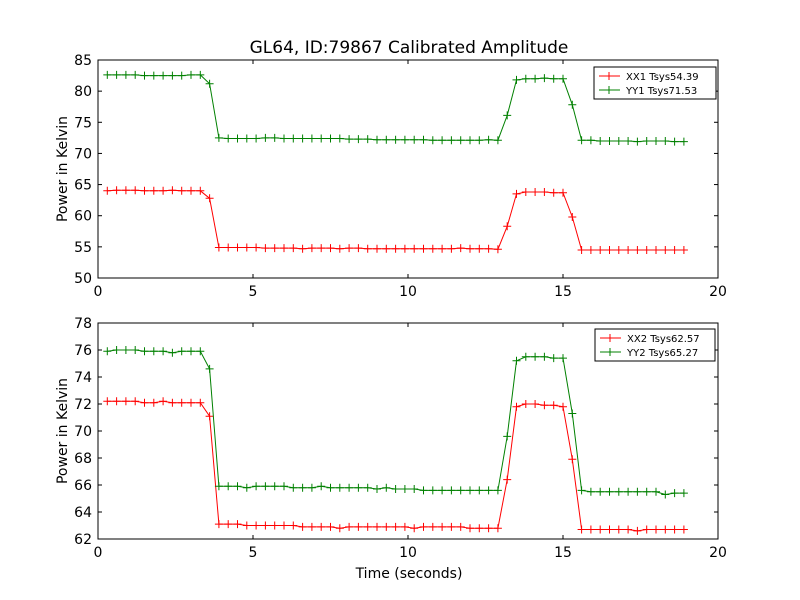 Image resolution: width=800 pixels, height=600 pixels. What do you see at coordinates (648, 91) in the screenshot?
I see `legend-entry: YY1 Tsys71.53` at bounding box center [648, 91].